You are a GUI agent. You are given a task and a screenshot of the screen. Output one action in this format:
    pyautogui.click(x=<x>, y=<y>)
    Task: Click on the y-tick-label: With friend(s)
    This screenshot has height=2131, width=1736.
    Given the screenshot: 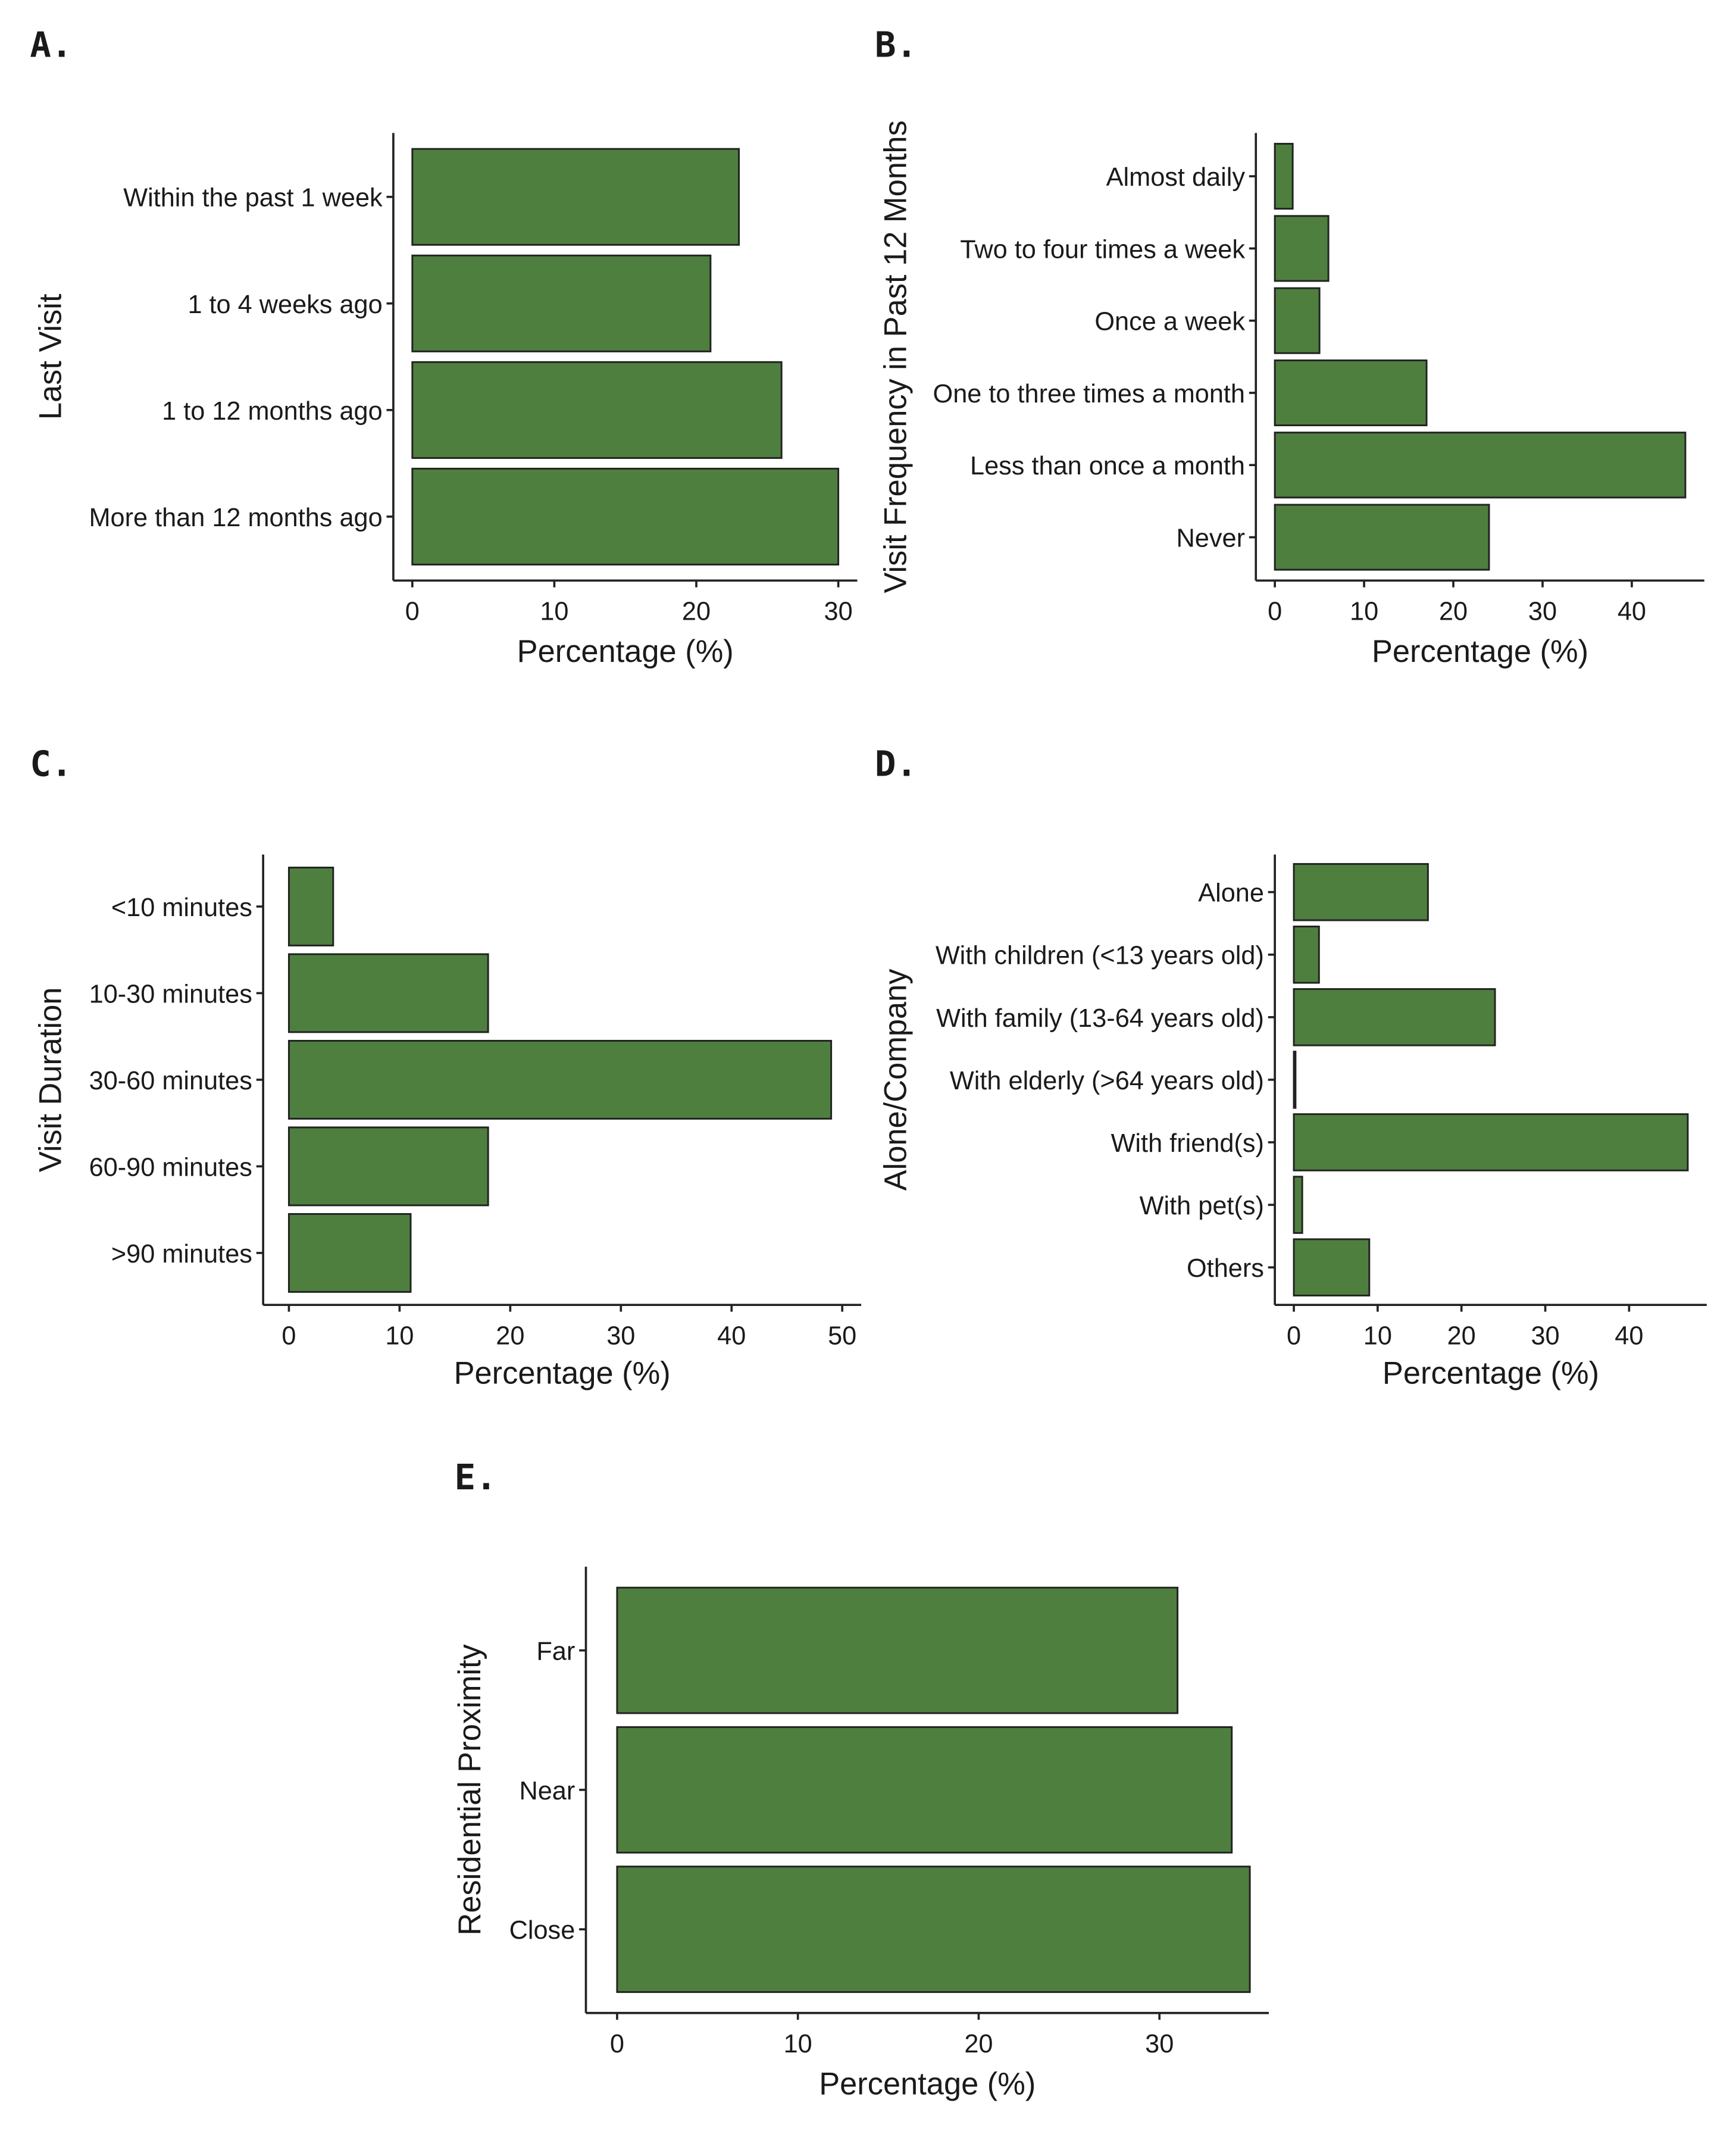 What is the action you would take?
    pyautogui.click(x=1187, y=1143)
    